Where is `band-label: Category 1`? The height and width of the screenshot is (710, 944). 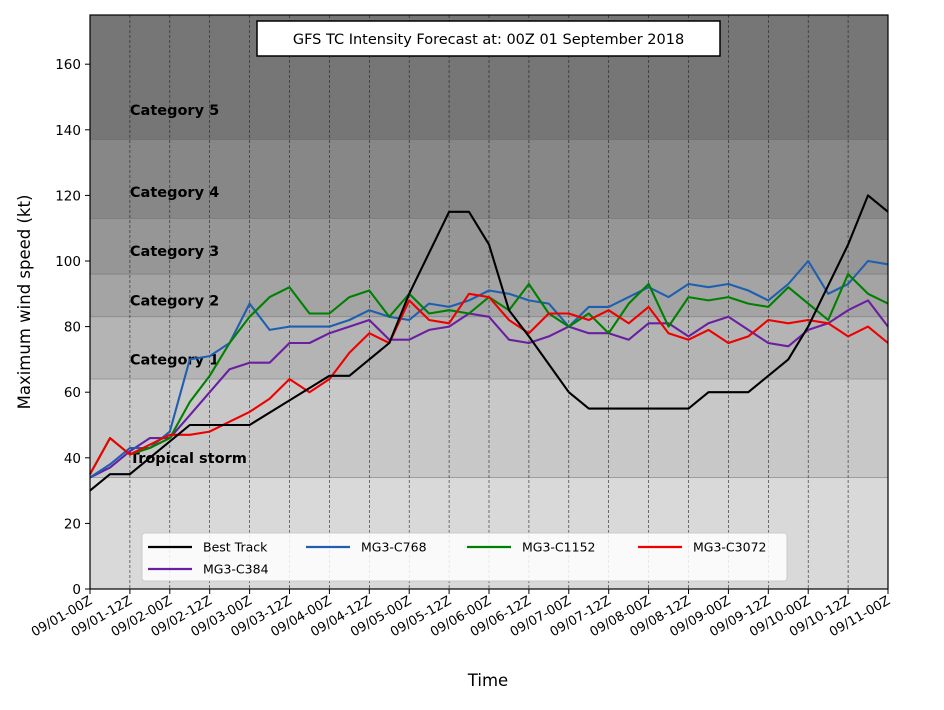
band-label: Category 1 is located at coordinates (174, 360).